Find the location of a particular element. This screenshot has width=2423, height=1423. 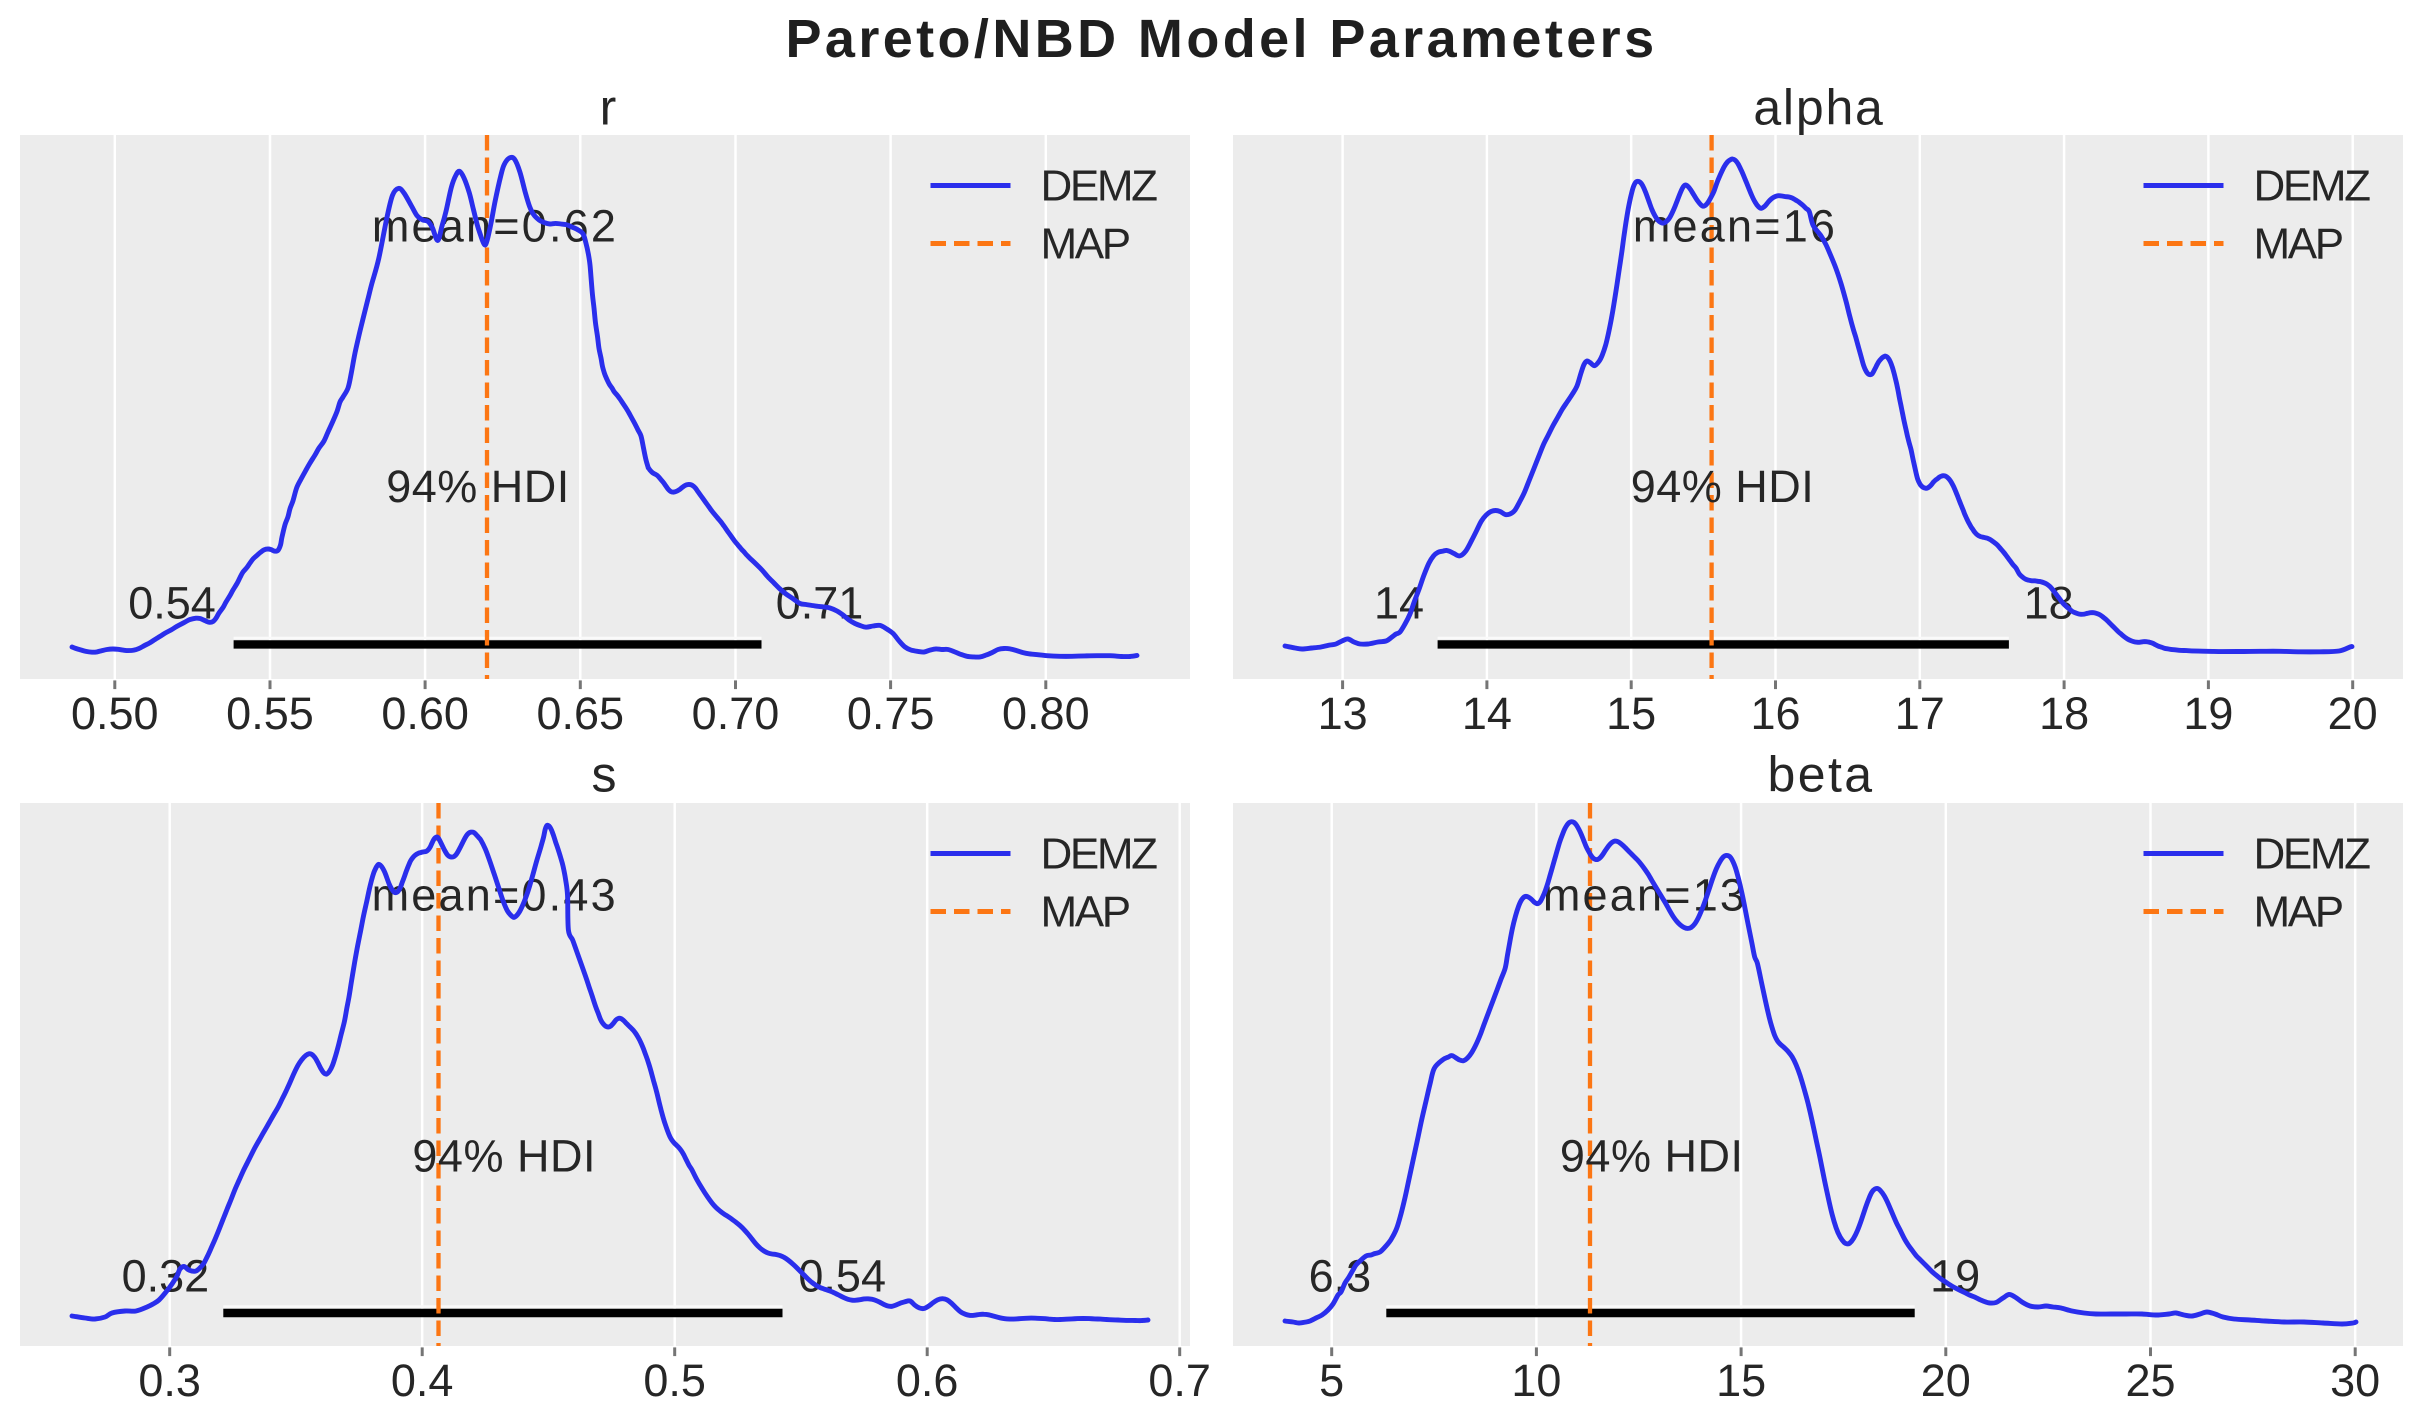

svg-text: 0.4 is located at coordinates (422, 1380).